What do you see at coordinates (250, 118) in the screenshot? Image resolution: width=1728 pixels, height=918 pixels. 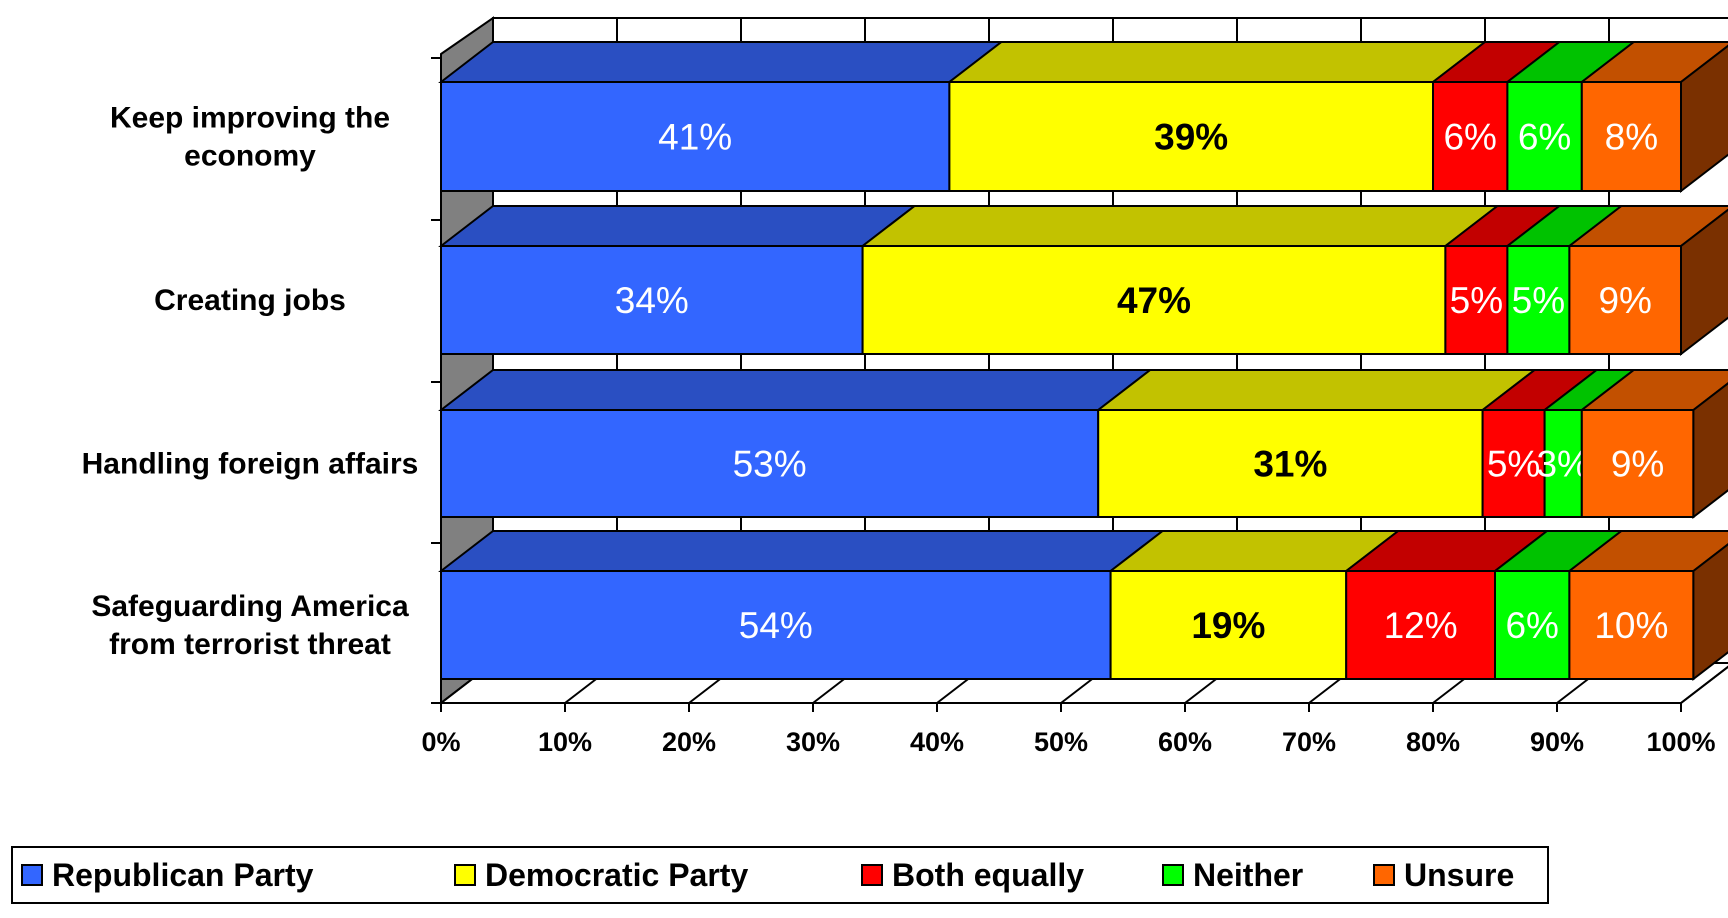 I see `category-label: Keep improving the` at bounding box center [250, 118].